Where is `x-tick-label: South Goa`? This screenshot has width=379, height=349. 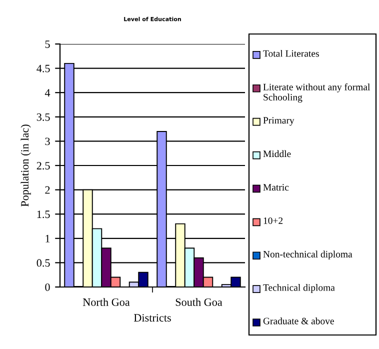 x-tick-label: South Goa is located at coordinates (199, 302).